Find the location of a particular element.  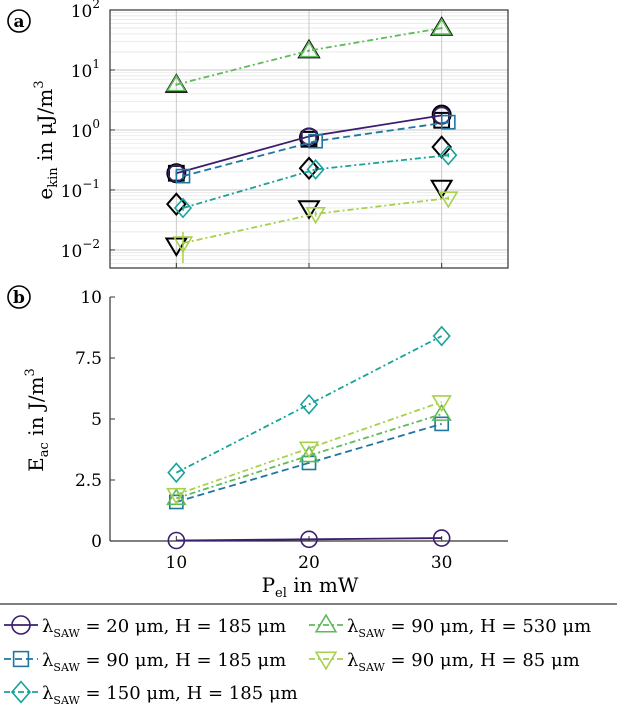

x-axis-label-rest: in mW is located at coordinates (323, 585).